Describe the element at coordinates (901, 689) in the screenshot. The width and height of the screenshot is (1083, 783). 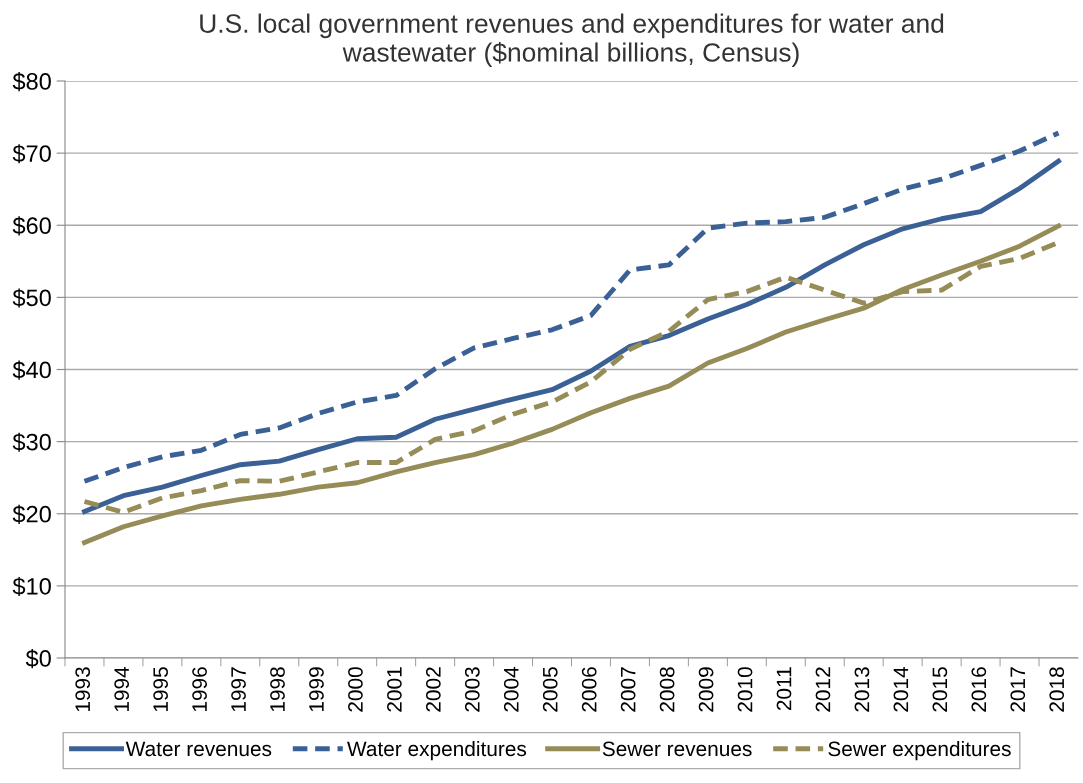
I see `x-tick-label: 2014` at that location.